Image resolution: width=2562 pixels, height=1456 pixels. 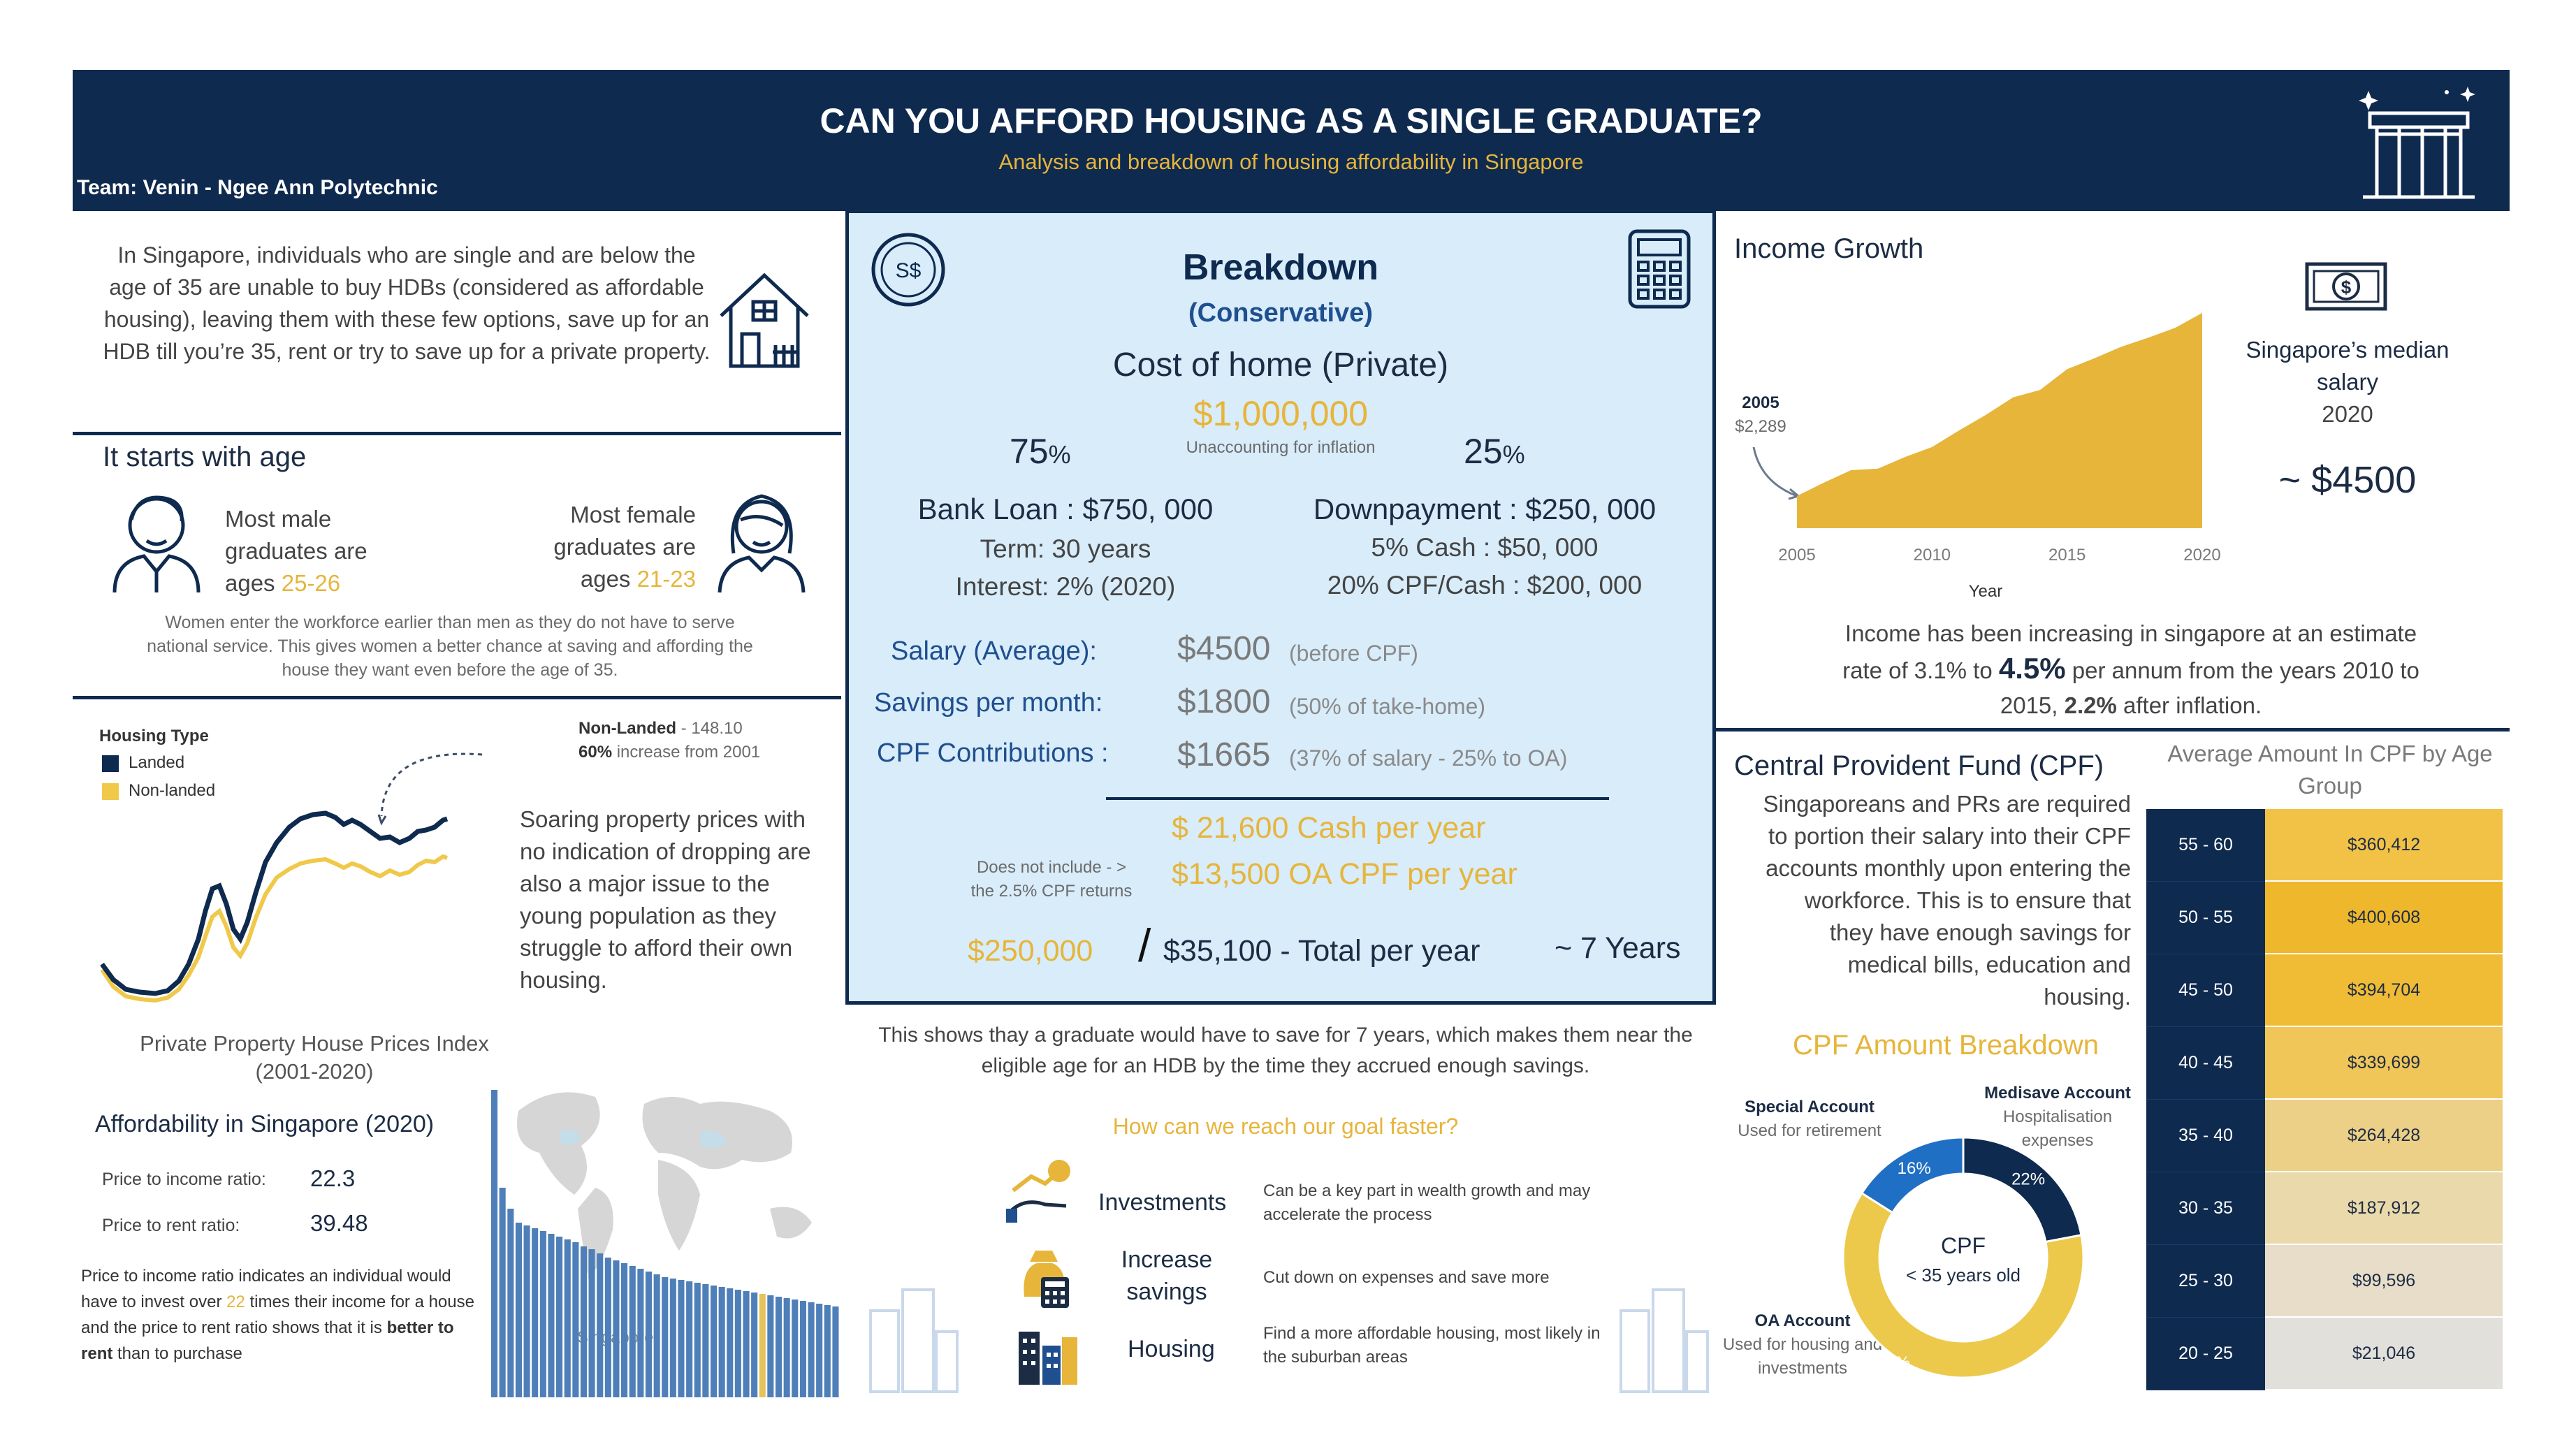 What do you see at coordinates (2384, 1354) in the screenshot?
I see `table-cell-amount: $21,046` at bounding box center [2384, 1354].